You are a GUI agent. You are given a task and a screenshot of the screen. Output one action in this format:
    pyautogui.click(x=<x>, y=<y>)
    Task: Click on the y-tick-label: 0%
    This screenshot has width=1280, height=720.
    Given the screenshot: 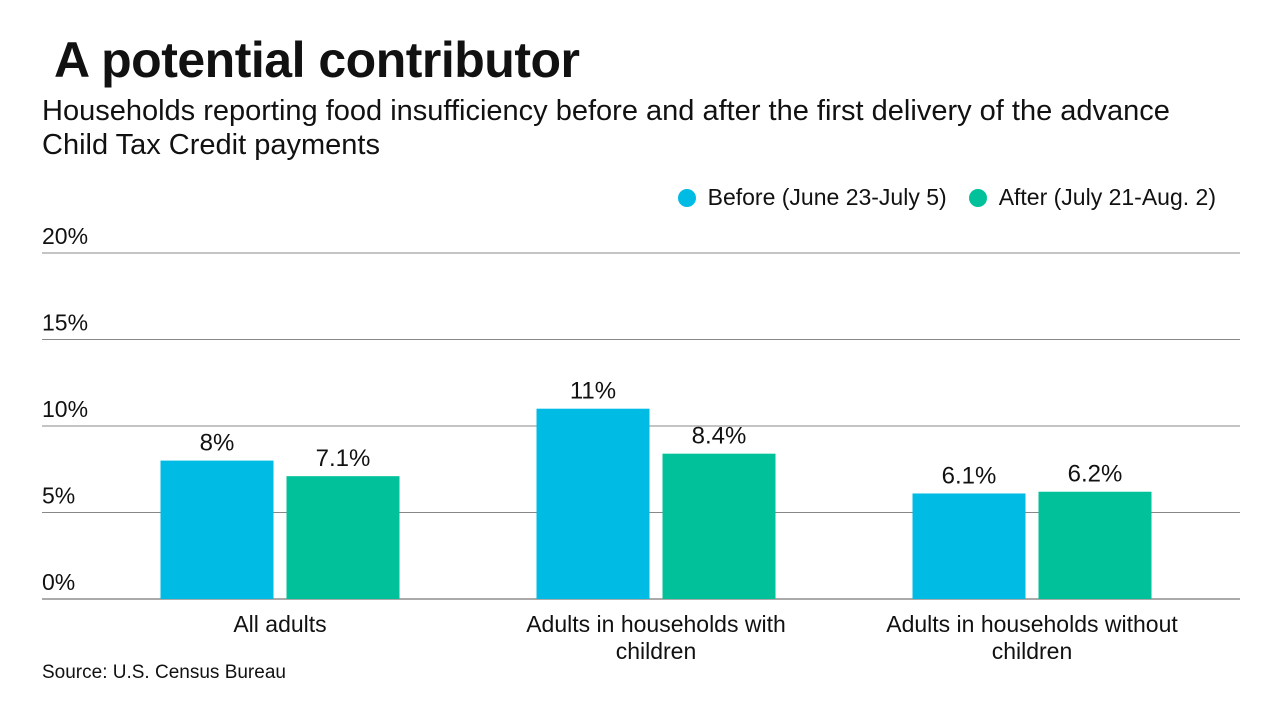 What is the action you would take?
    pyautogui.click(x=58, y=582)
    